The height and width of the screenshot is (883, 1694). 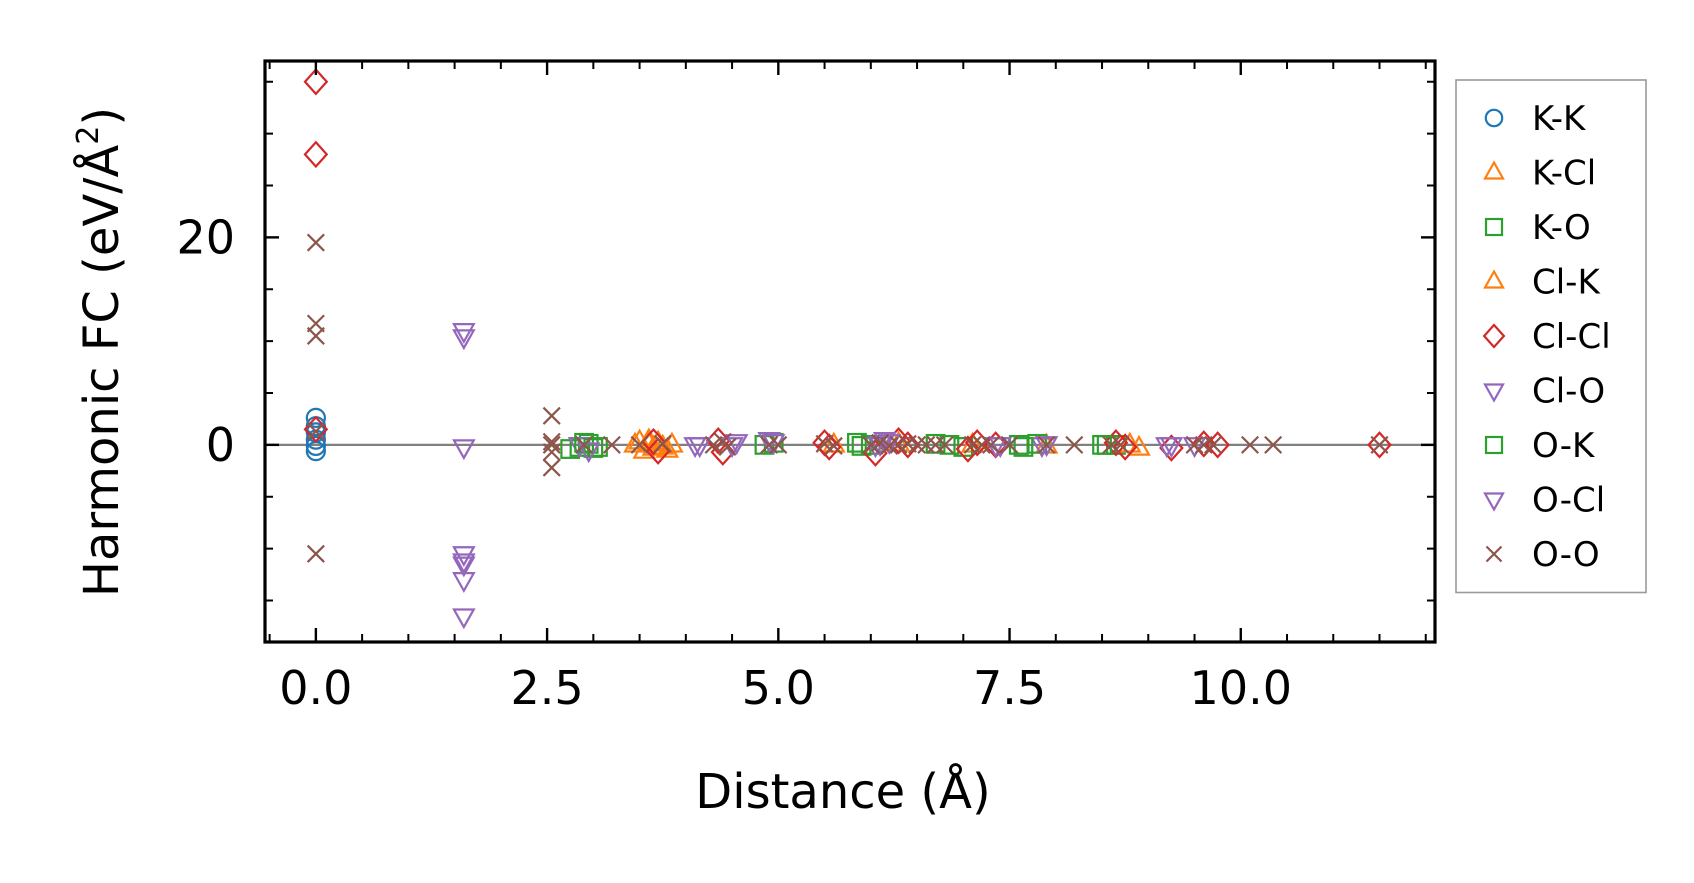 I want to click on legend-entry-cl-o: Cl-O, so click(x=1544, y=392).